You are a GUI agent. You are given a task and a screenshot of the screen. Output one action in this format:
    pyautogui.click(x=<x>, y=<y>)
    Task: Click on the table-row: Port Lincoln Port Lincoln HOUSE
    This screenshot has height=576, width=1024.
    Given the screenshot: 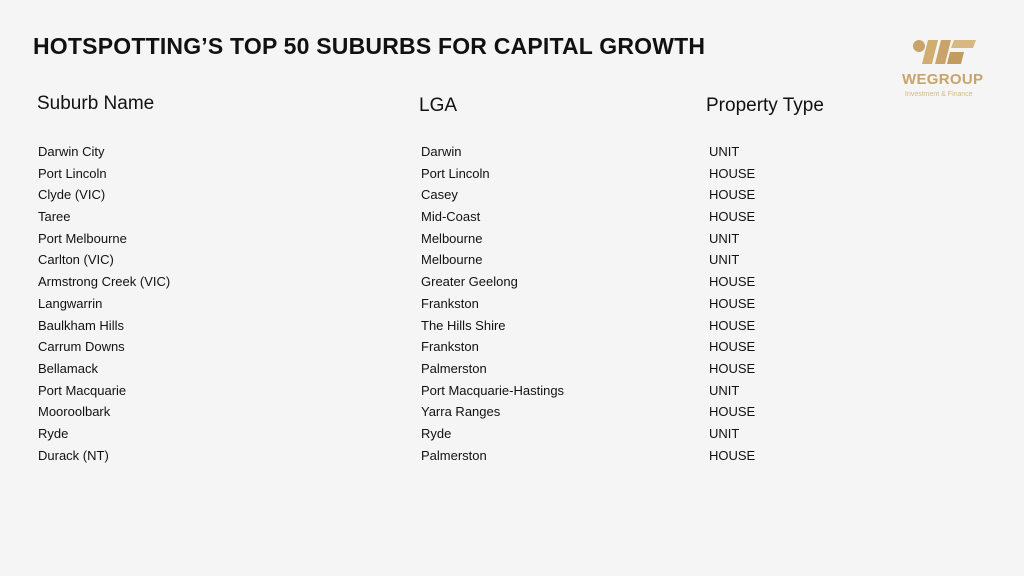 What is the action you would take?
    pyautogui.click(x=512, y=176)
    